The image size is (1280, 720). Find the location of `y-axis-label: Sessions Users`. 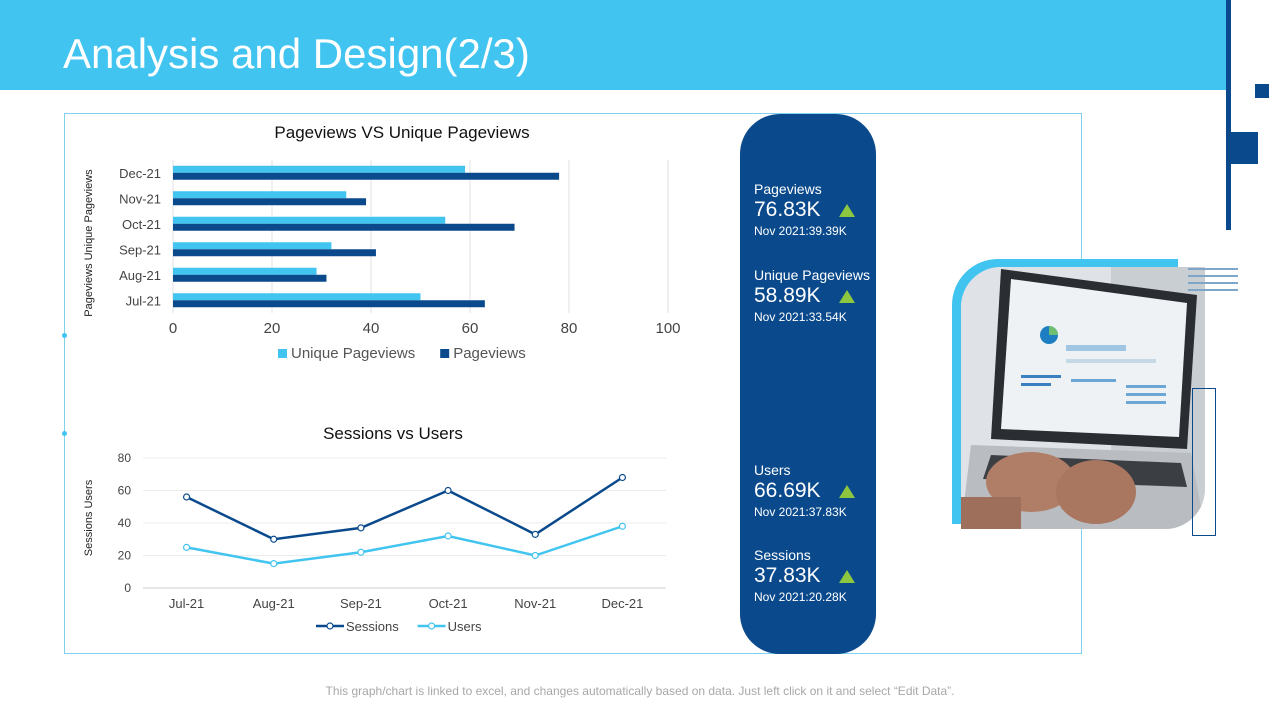

y-axis-label: Sessions Users is located at coordinates (89, 517).